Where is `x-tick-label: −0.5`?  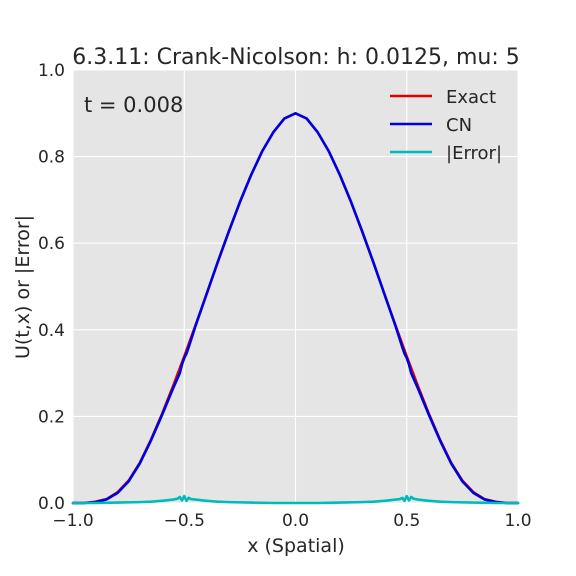 x-tick-label: −0.5 is located at coordinates (184, 521).